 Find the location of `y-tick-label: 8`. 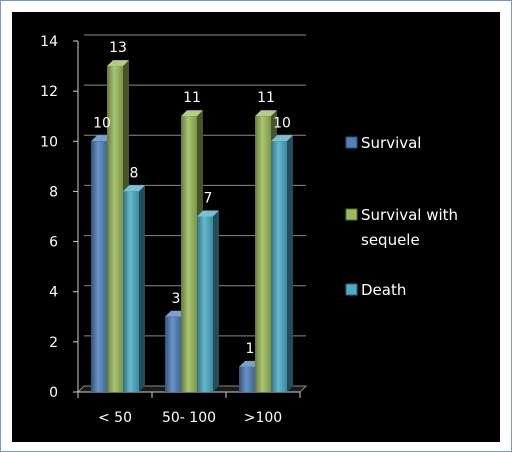

y-tick-label: 8 is located at coordinates (53, 192).